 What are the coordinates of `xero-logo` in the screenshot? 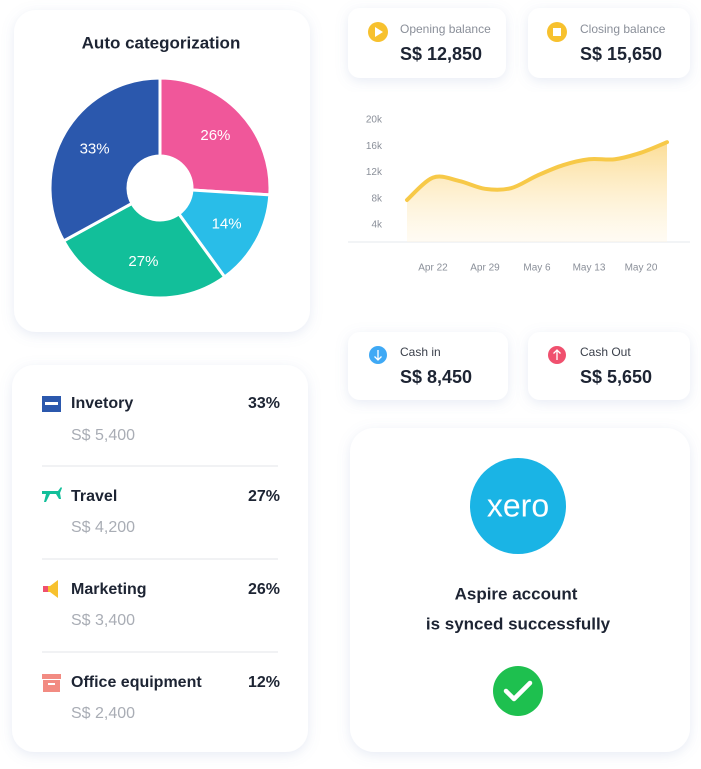 It's located at (518, 506).